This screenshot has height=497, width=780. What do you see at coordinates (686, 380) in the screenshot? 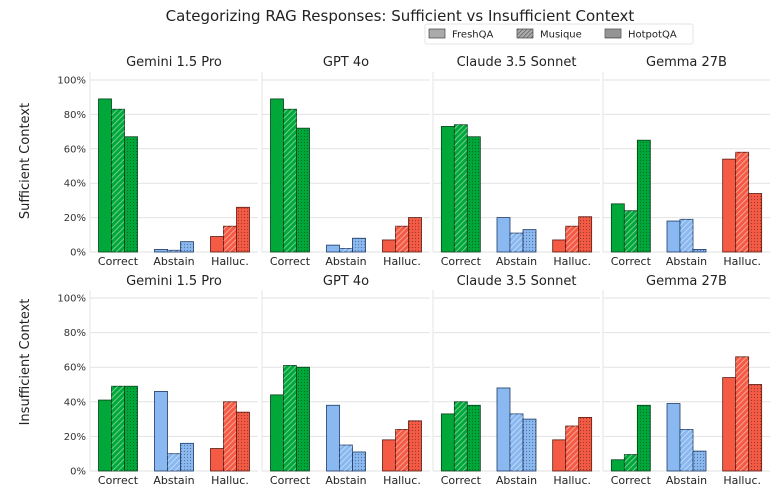
I see `panel-insufficient-context-gemma-27b: Gemma 27B Correct Abstain Halluc.` at bounding box center [686, 380].